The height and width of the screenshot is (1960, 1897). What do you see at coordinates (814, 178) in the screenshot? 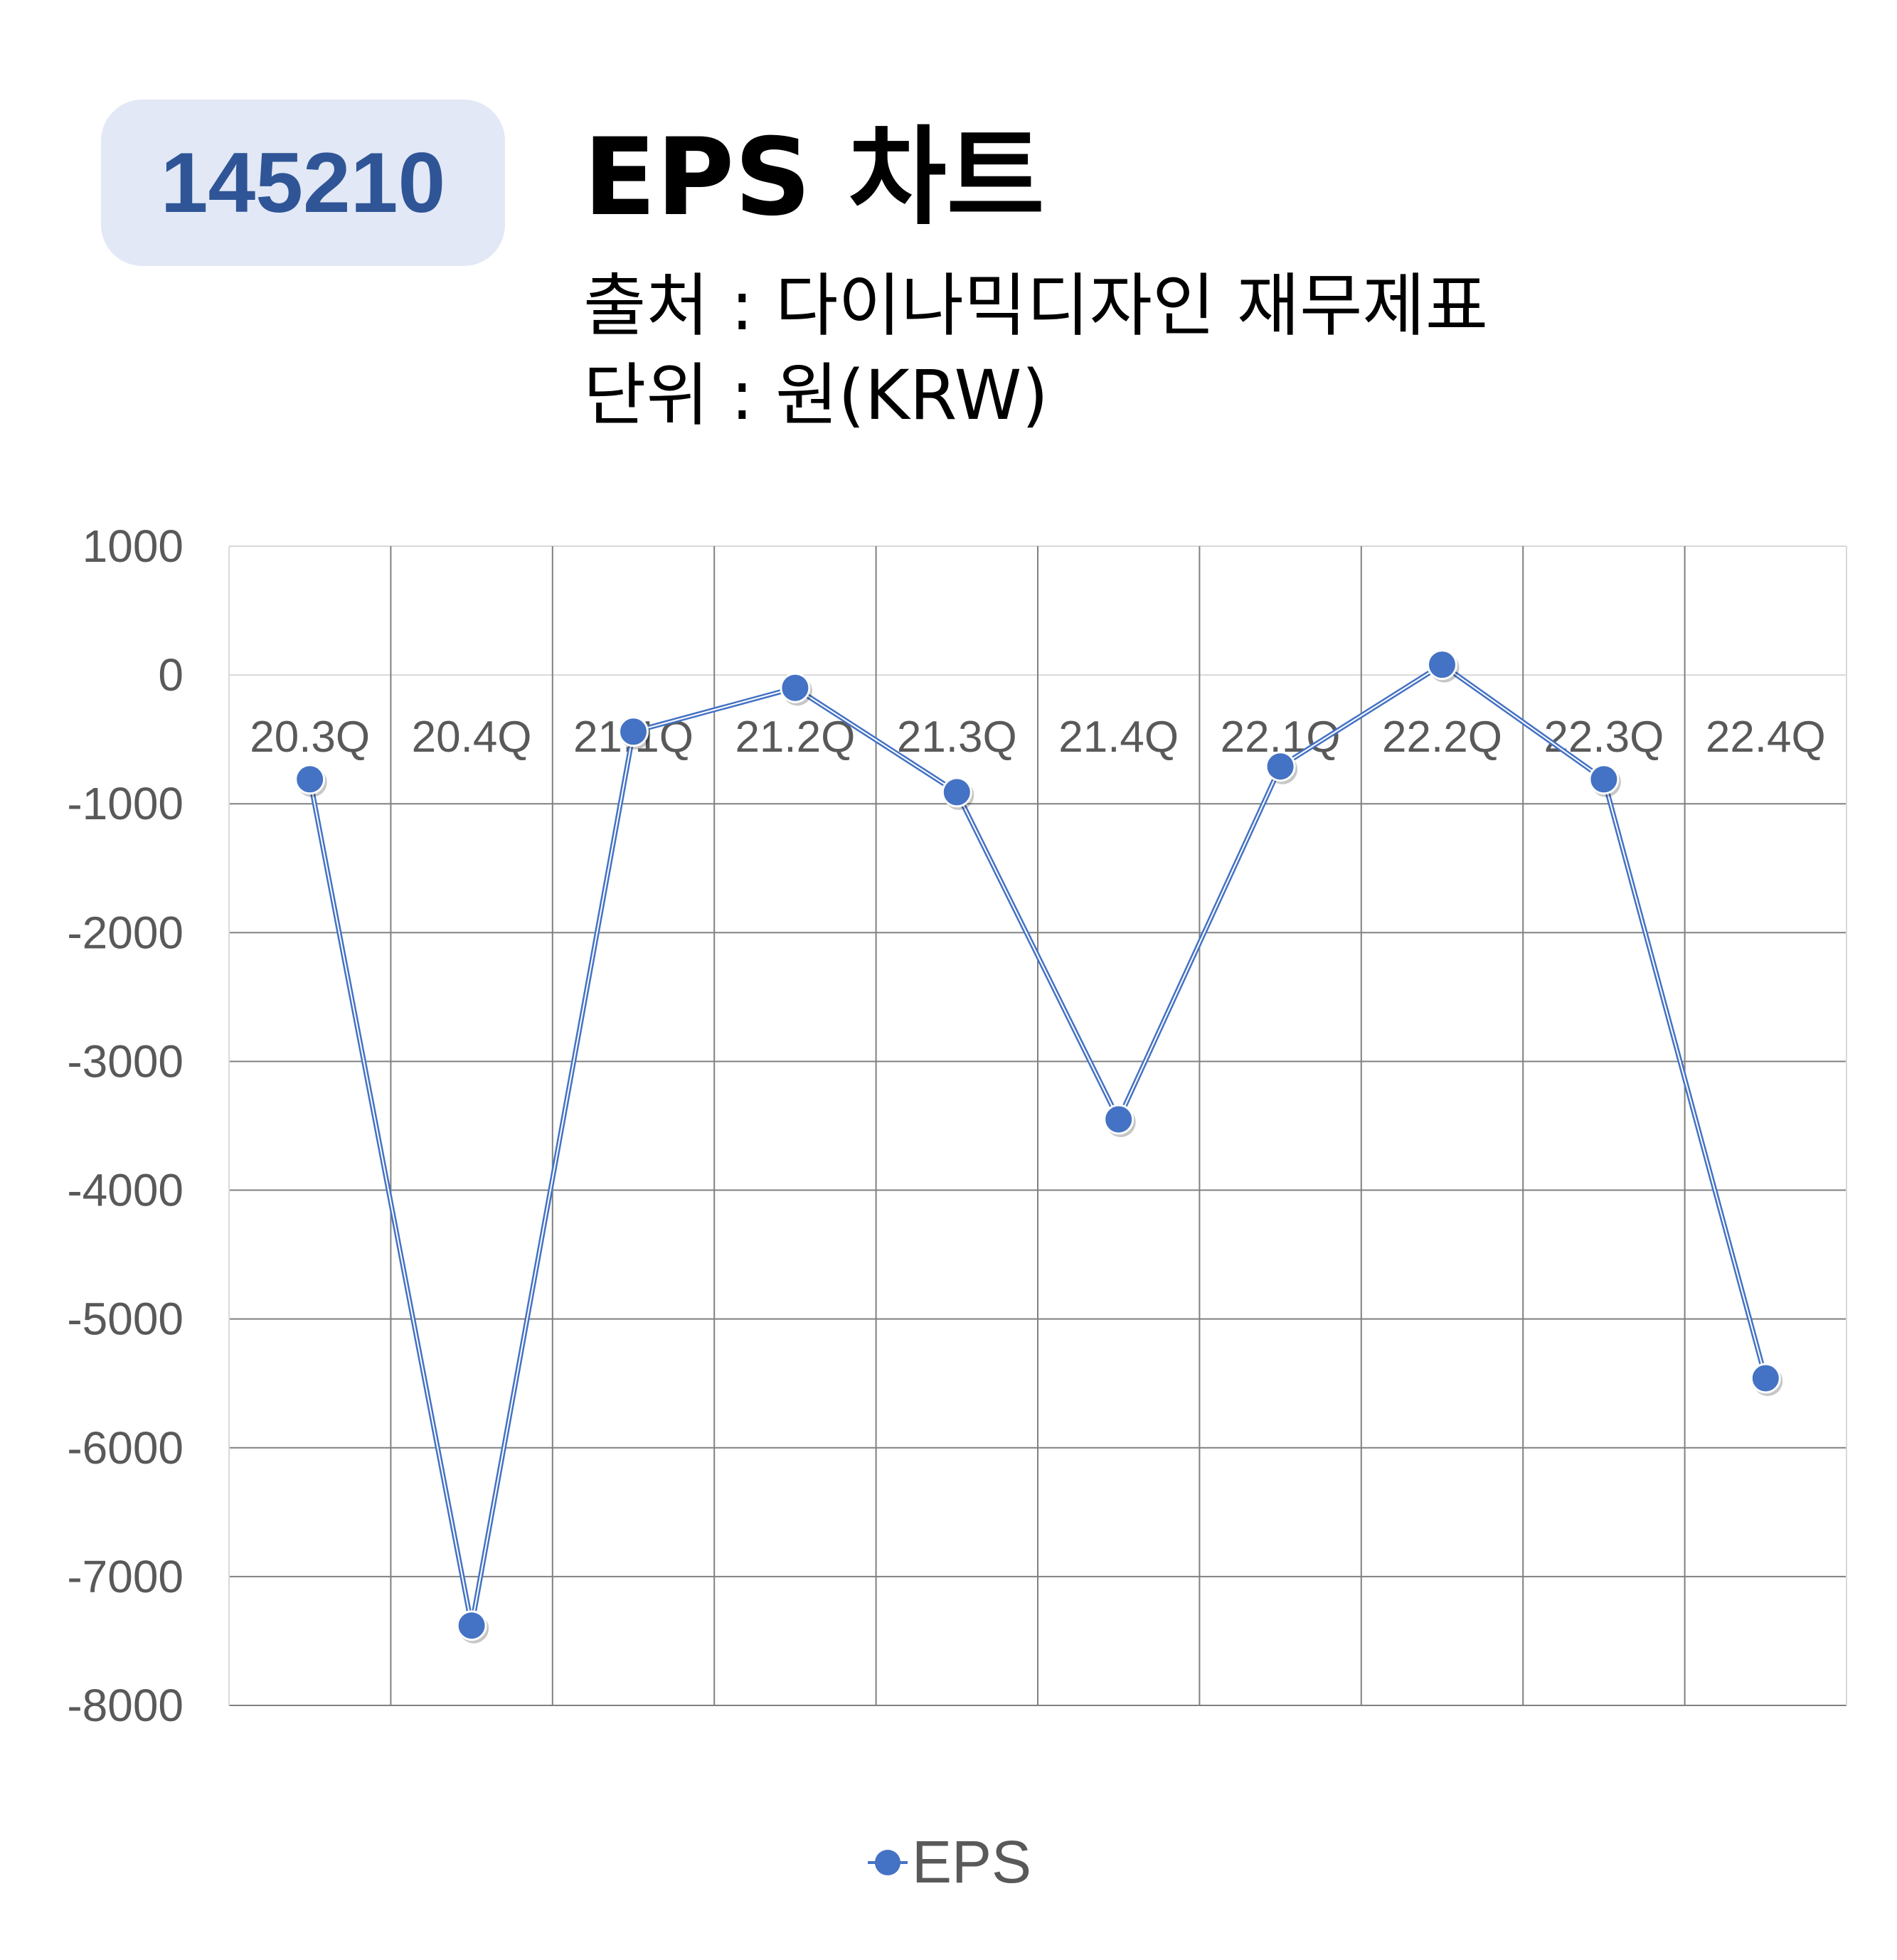
I see `chart-title: EPS 차트` at bounding box center [814, 178].